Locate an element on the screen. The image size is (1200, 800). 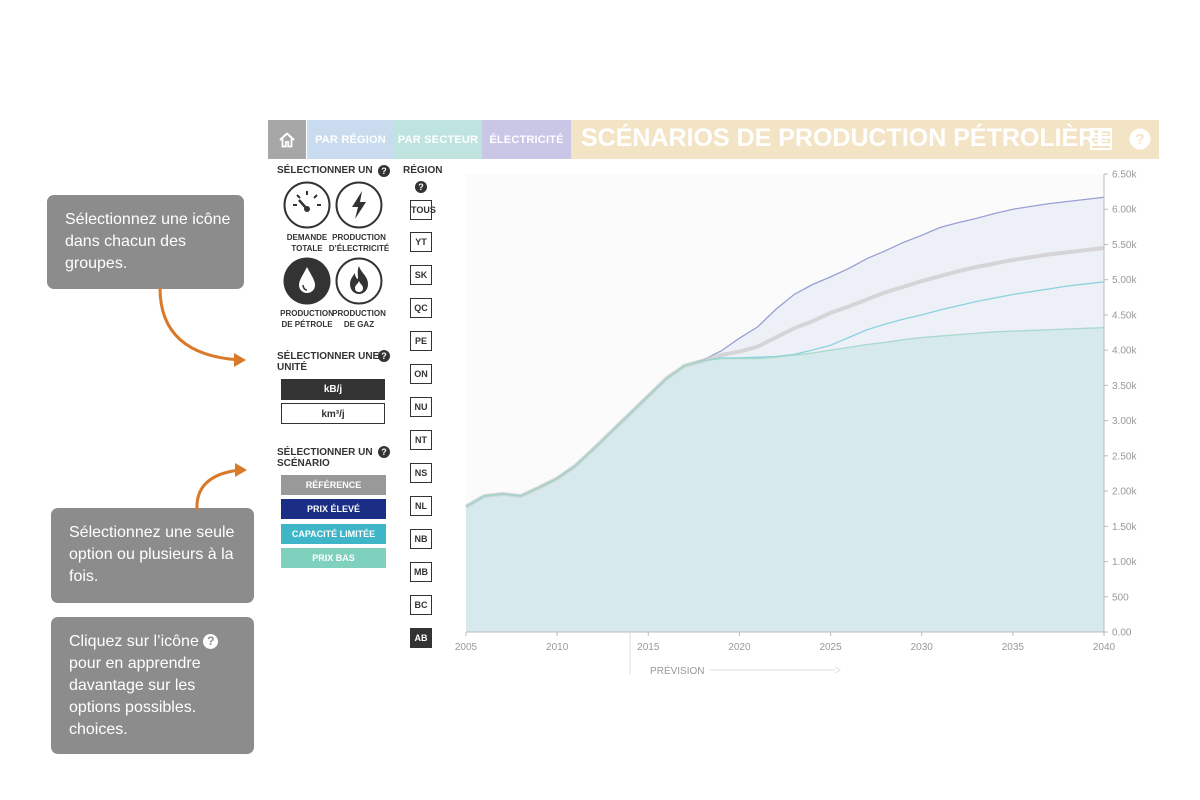
gas-label: PRODUCTION DE GAZ is located at coordinates (359, 319).